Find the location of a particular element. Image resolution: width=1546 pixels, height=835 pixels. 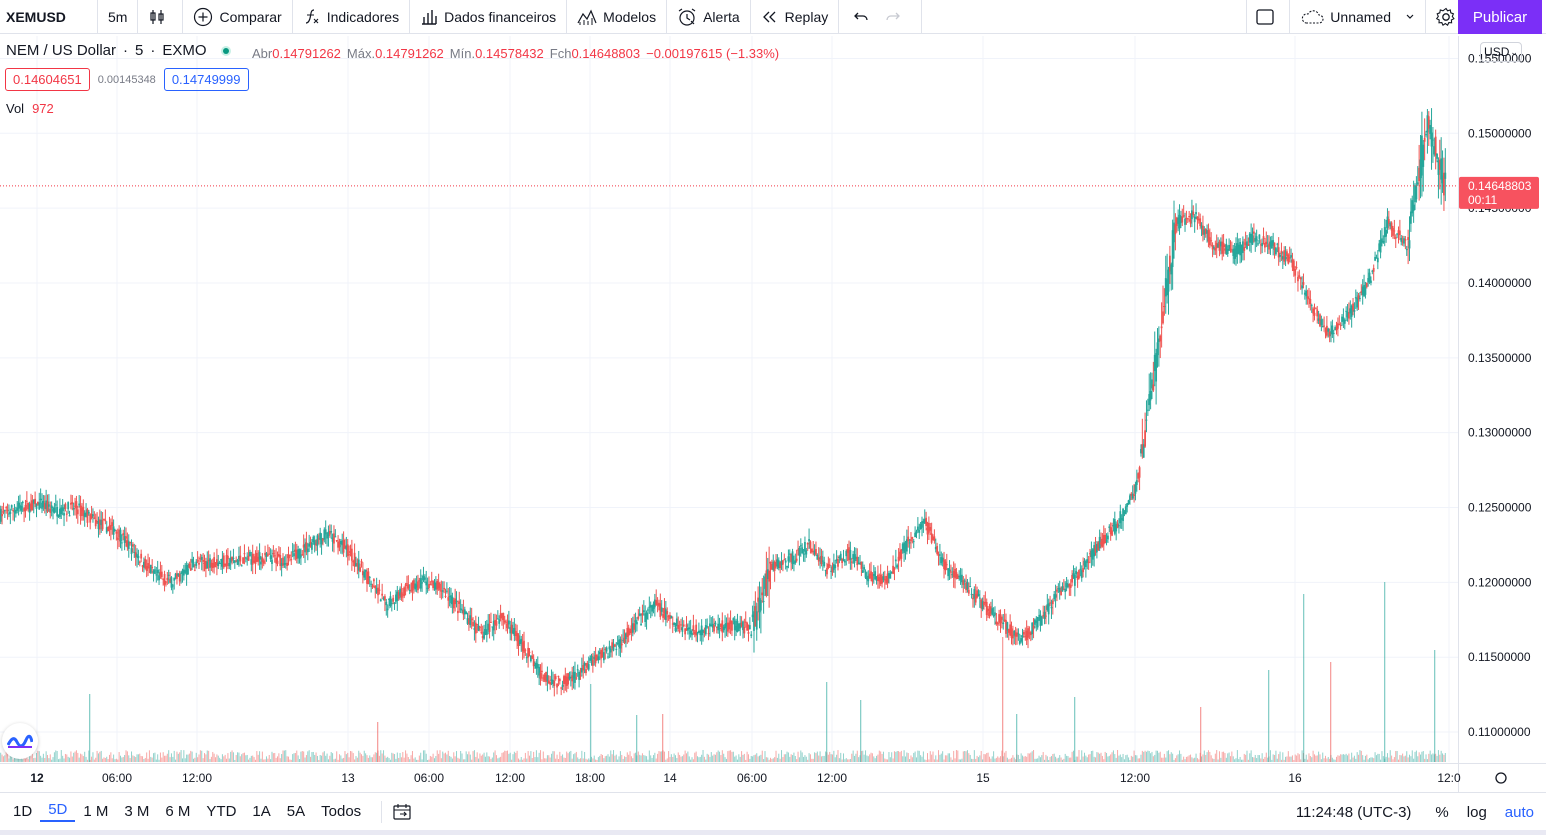

goto-date-icon is located at coordinates (402, 812).